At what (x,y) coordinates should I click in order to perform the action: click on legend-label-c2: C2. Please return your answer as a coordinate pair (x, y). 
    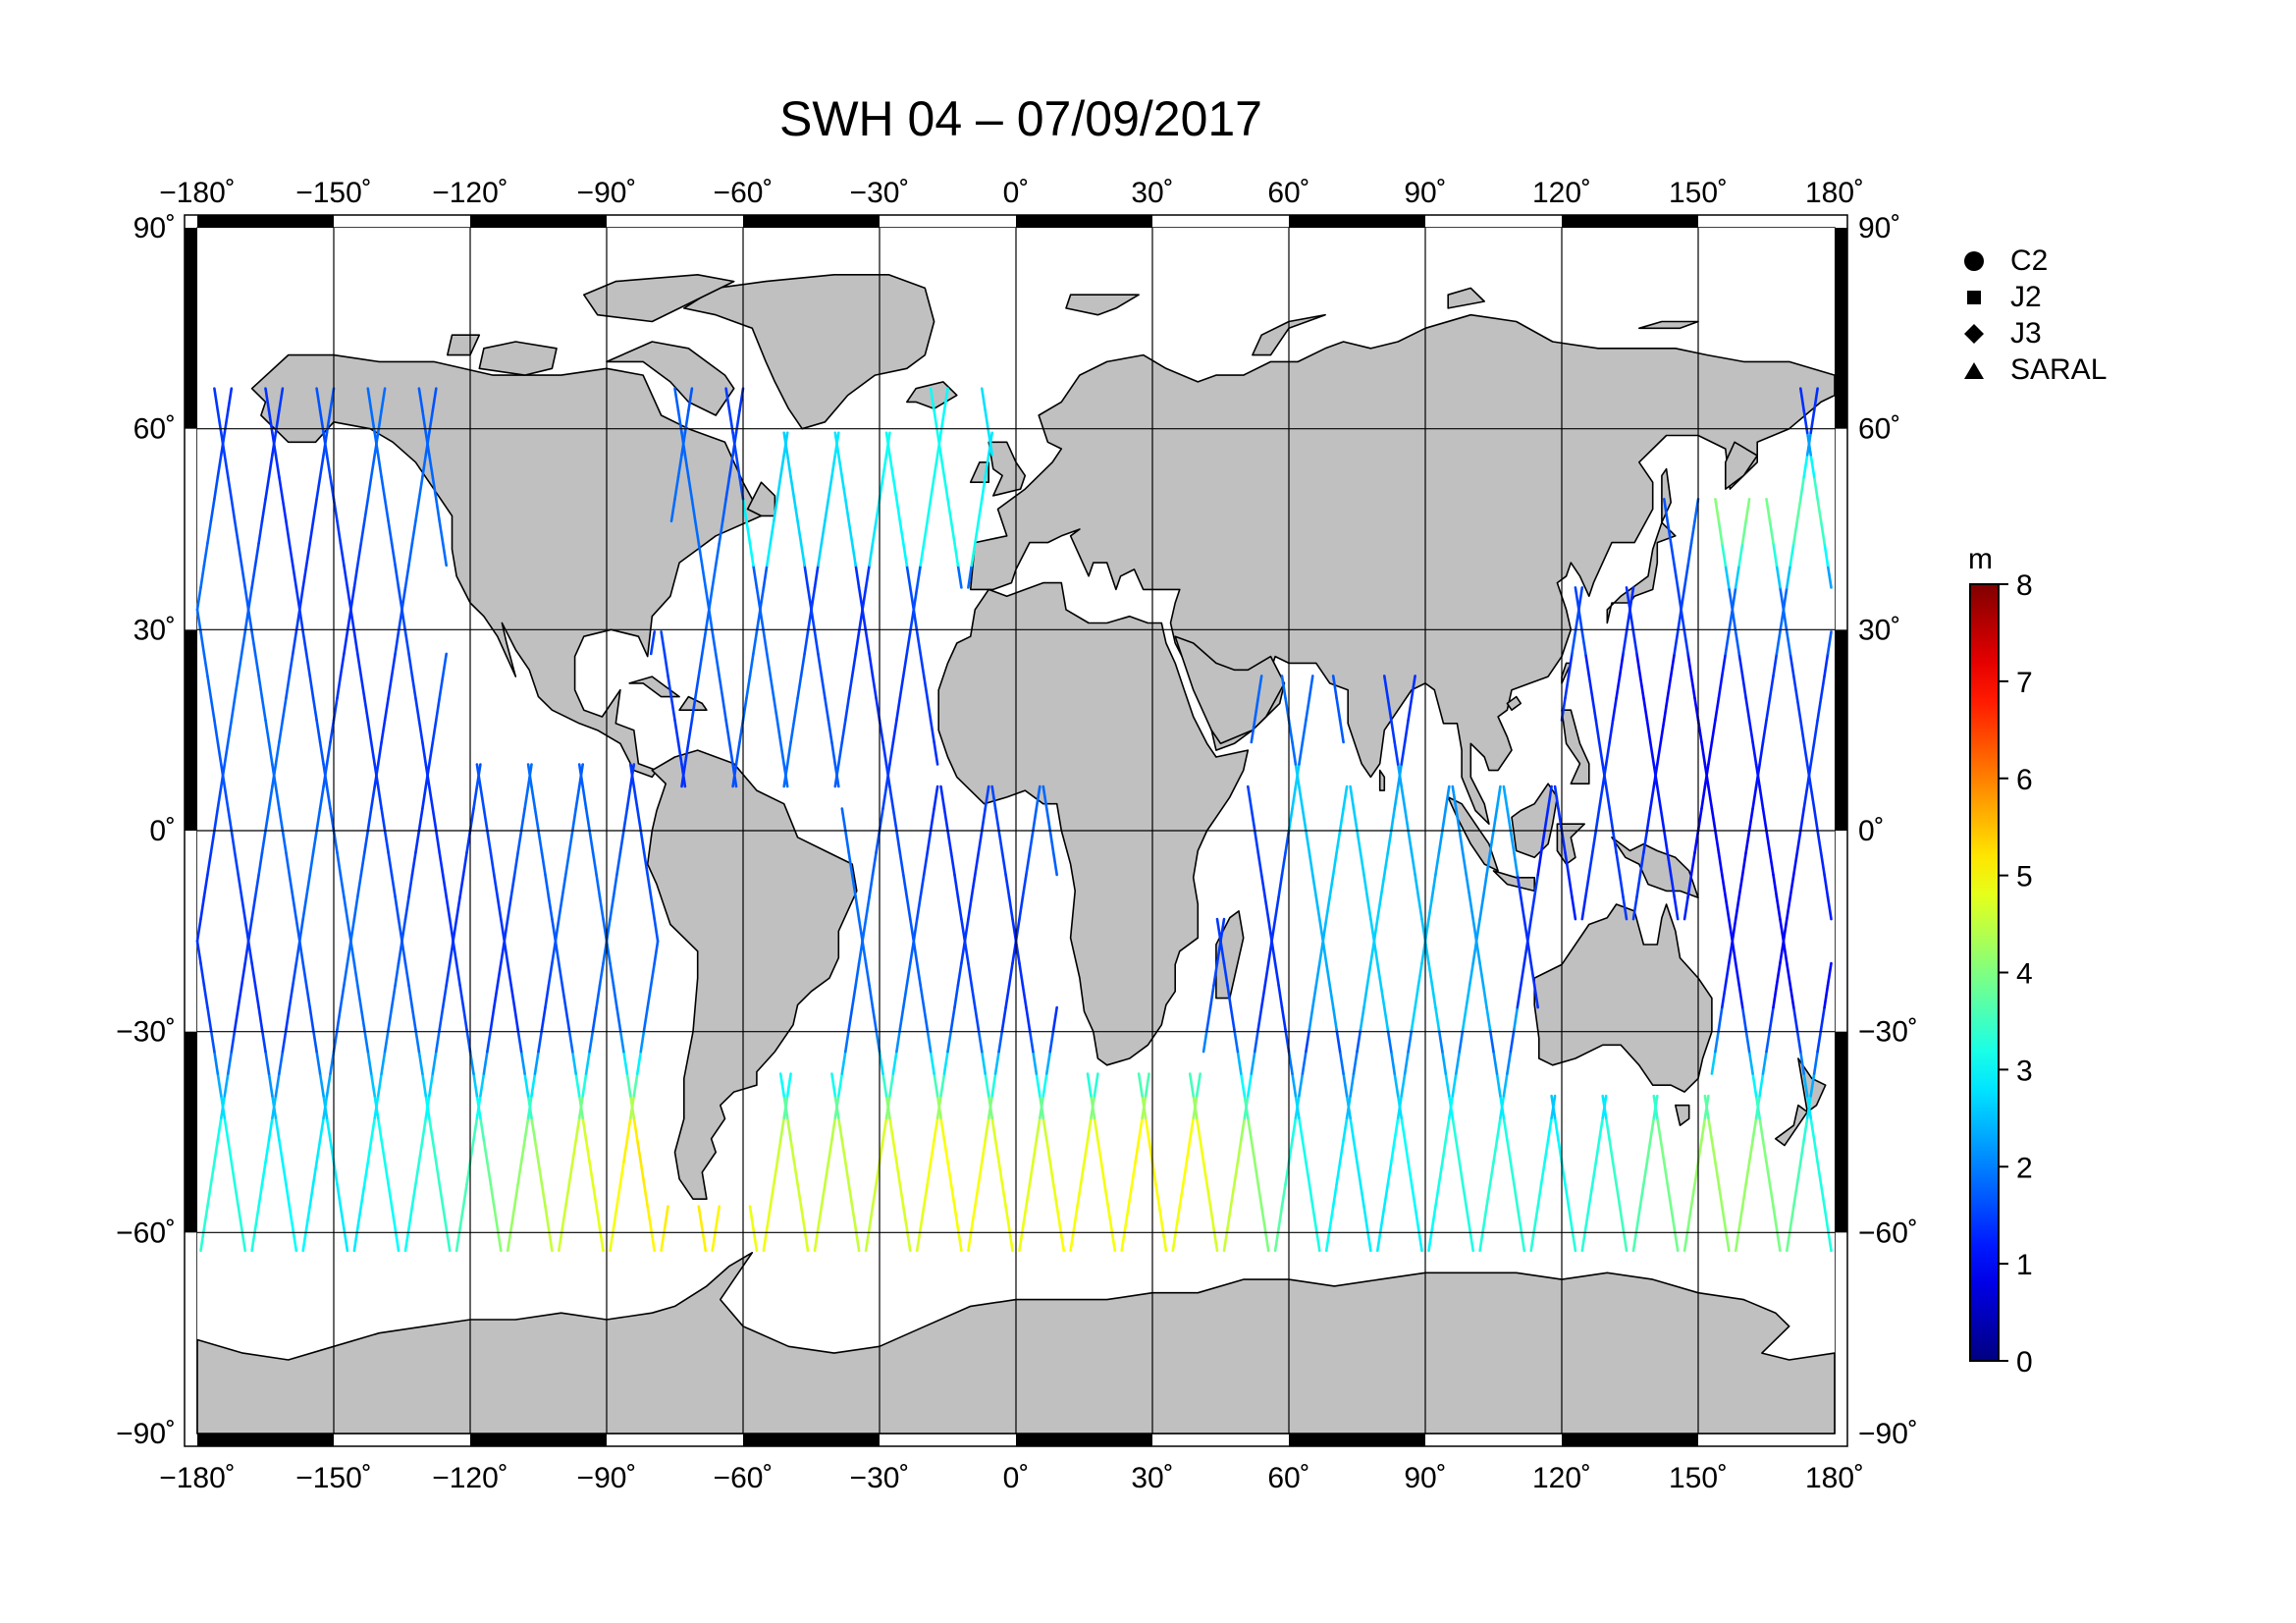
    Looking at the image, I should click on (2030, 260).